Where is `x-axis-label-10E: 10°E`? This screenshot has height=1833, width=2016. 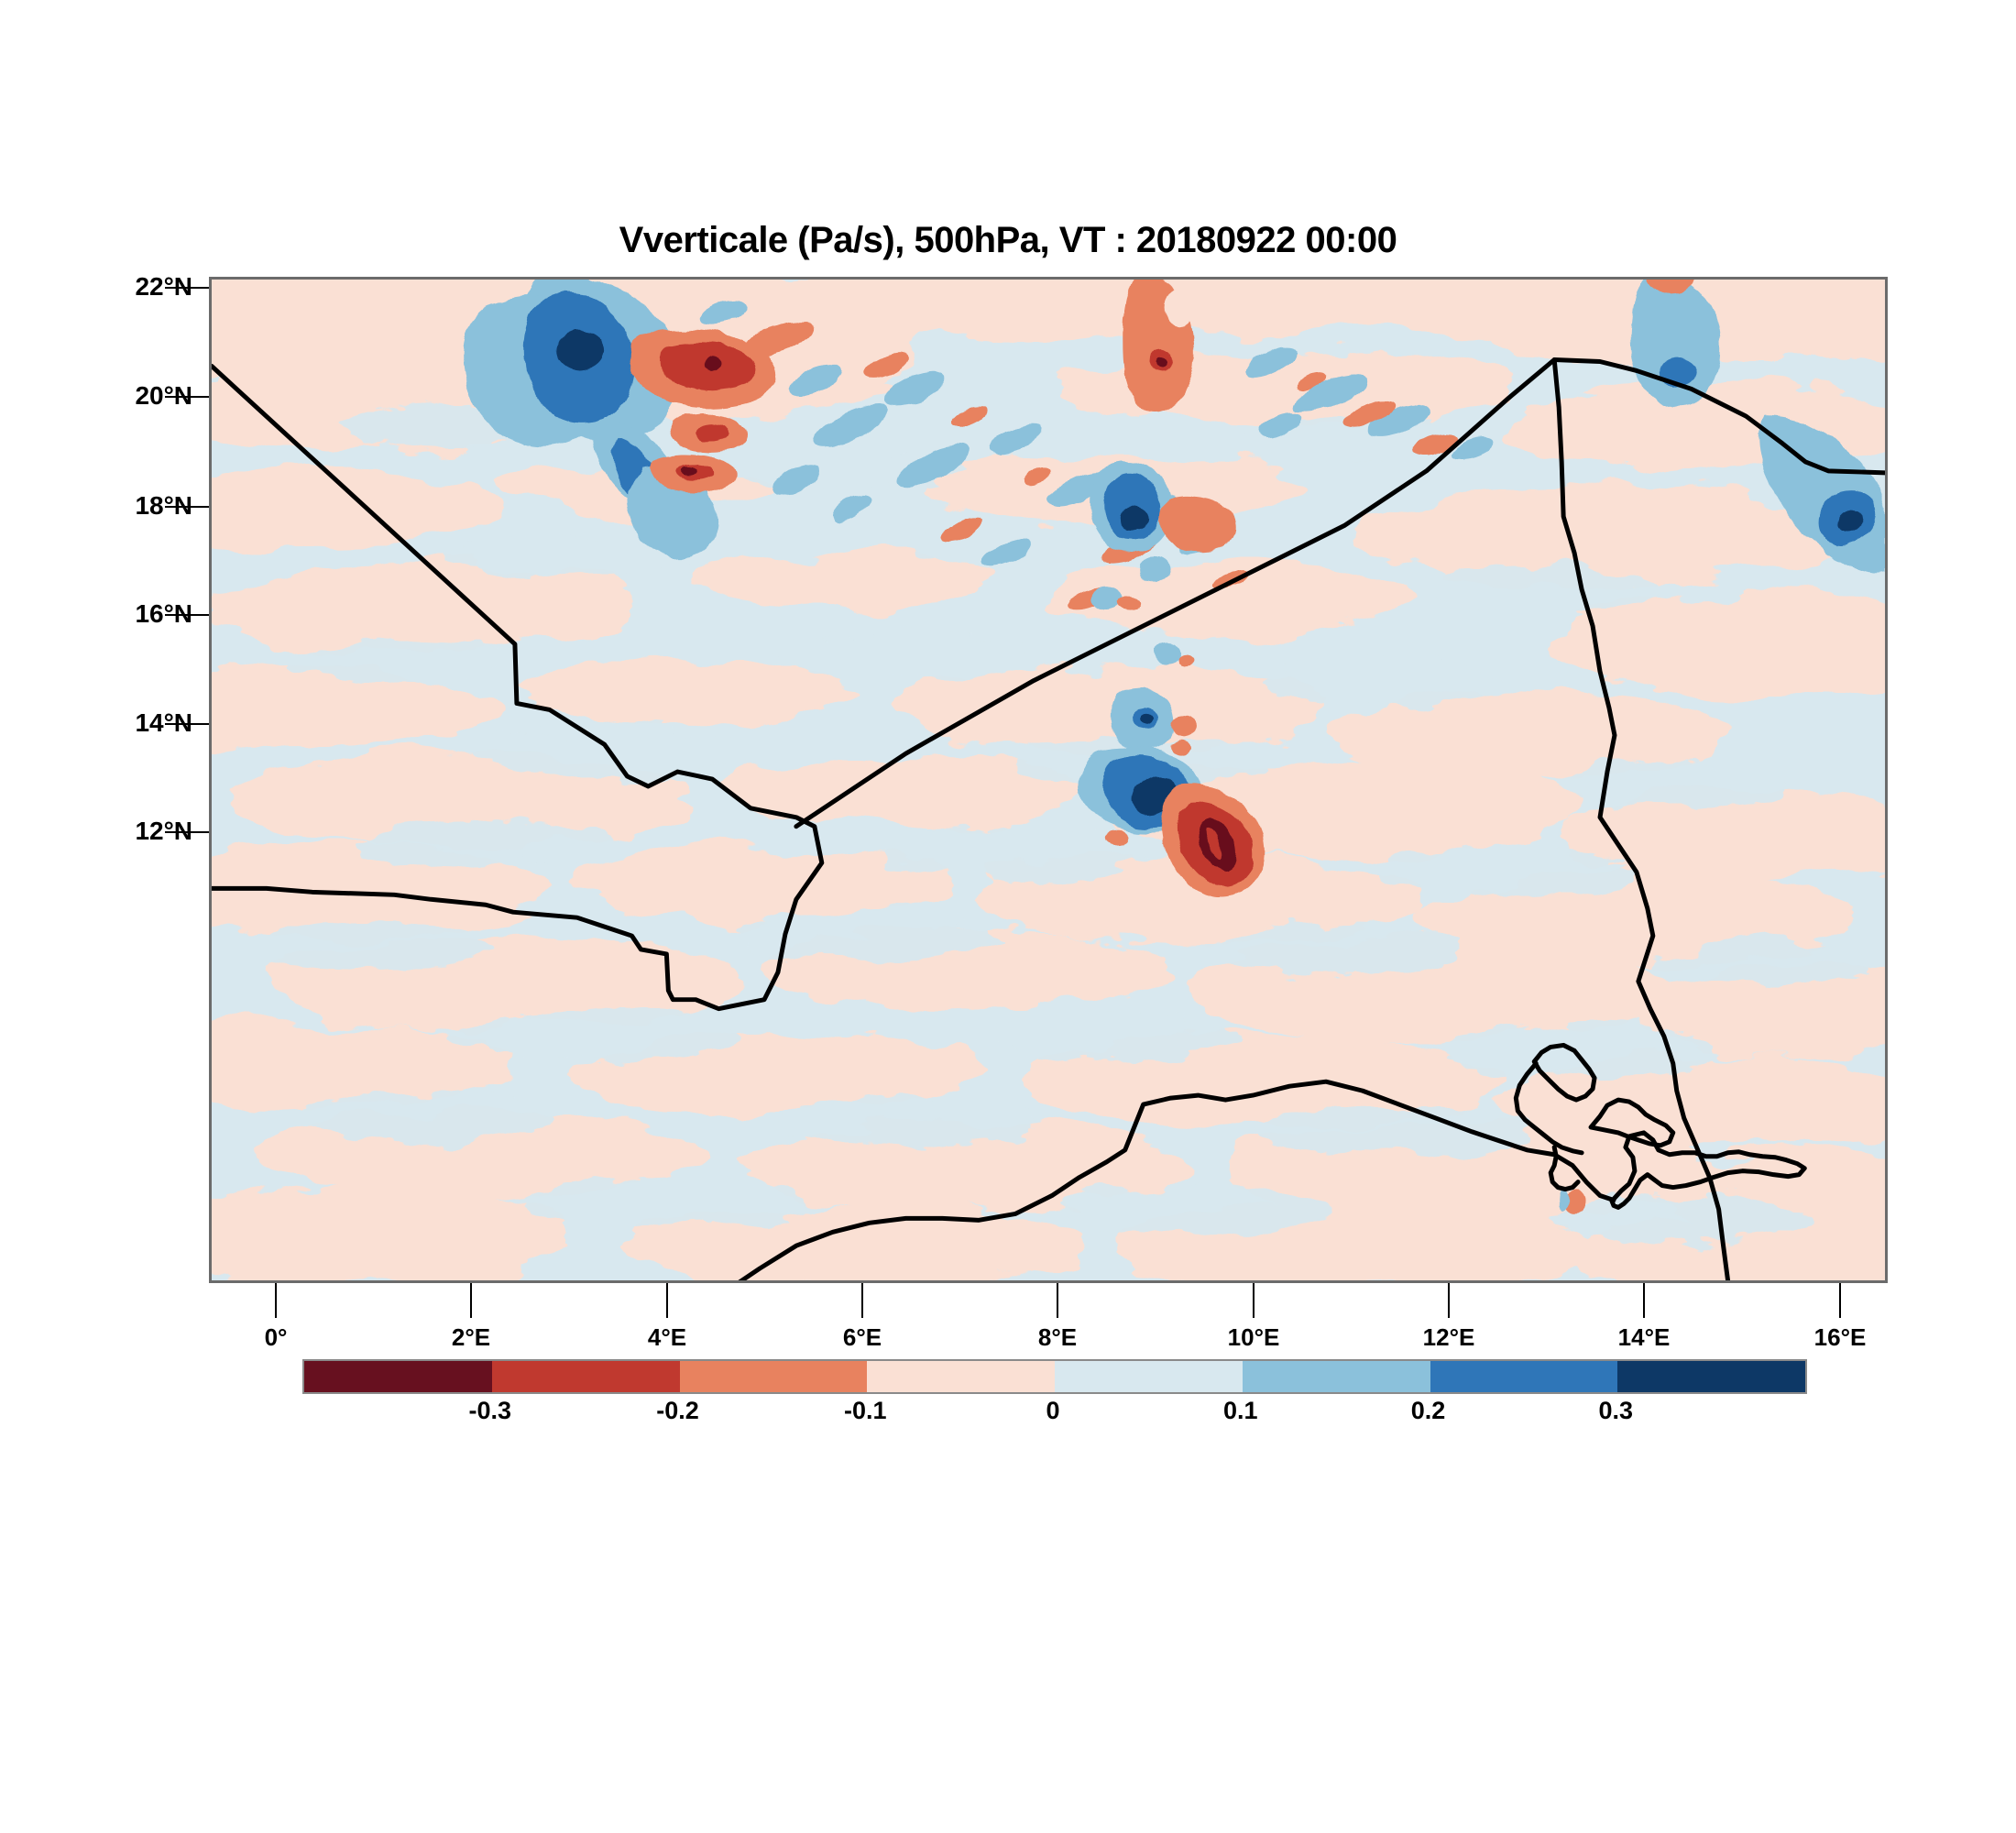
x-axis-label-10E: 10°E is located at coordinates (1253, 1337).